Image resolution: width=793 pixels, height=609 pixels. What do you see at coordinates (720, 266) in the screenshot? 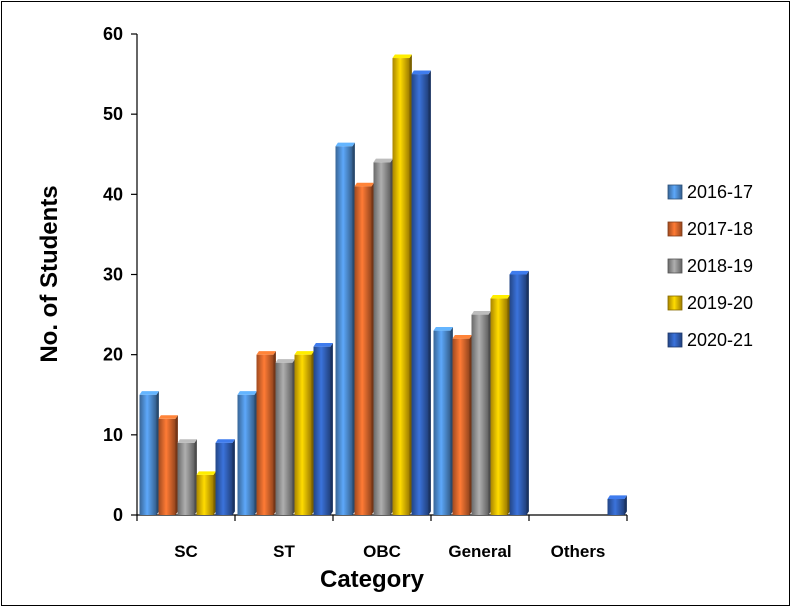
I see `legend-label: 2018-19` at bounding box center [720, 266].